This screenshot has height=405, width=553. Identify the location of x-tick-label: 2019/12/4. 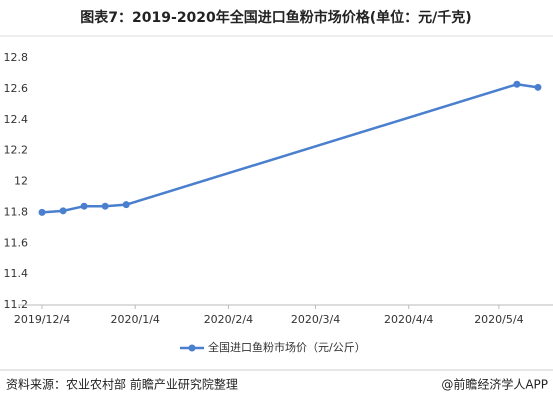
(42, 319).